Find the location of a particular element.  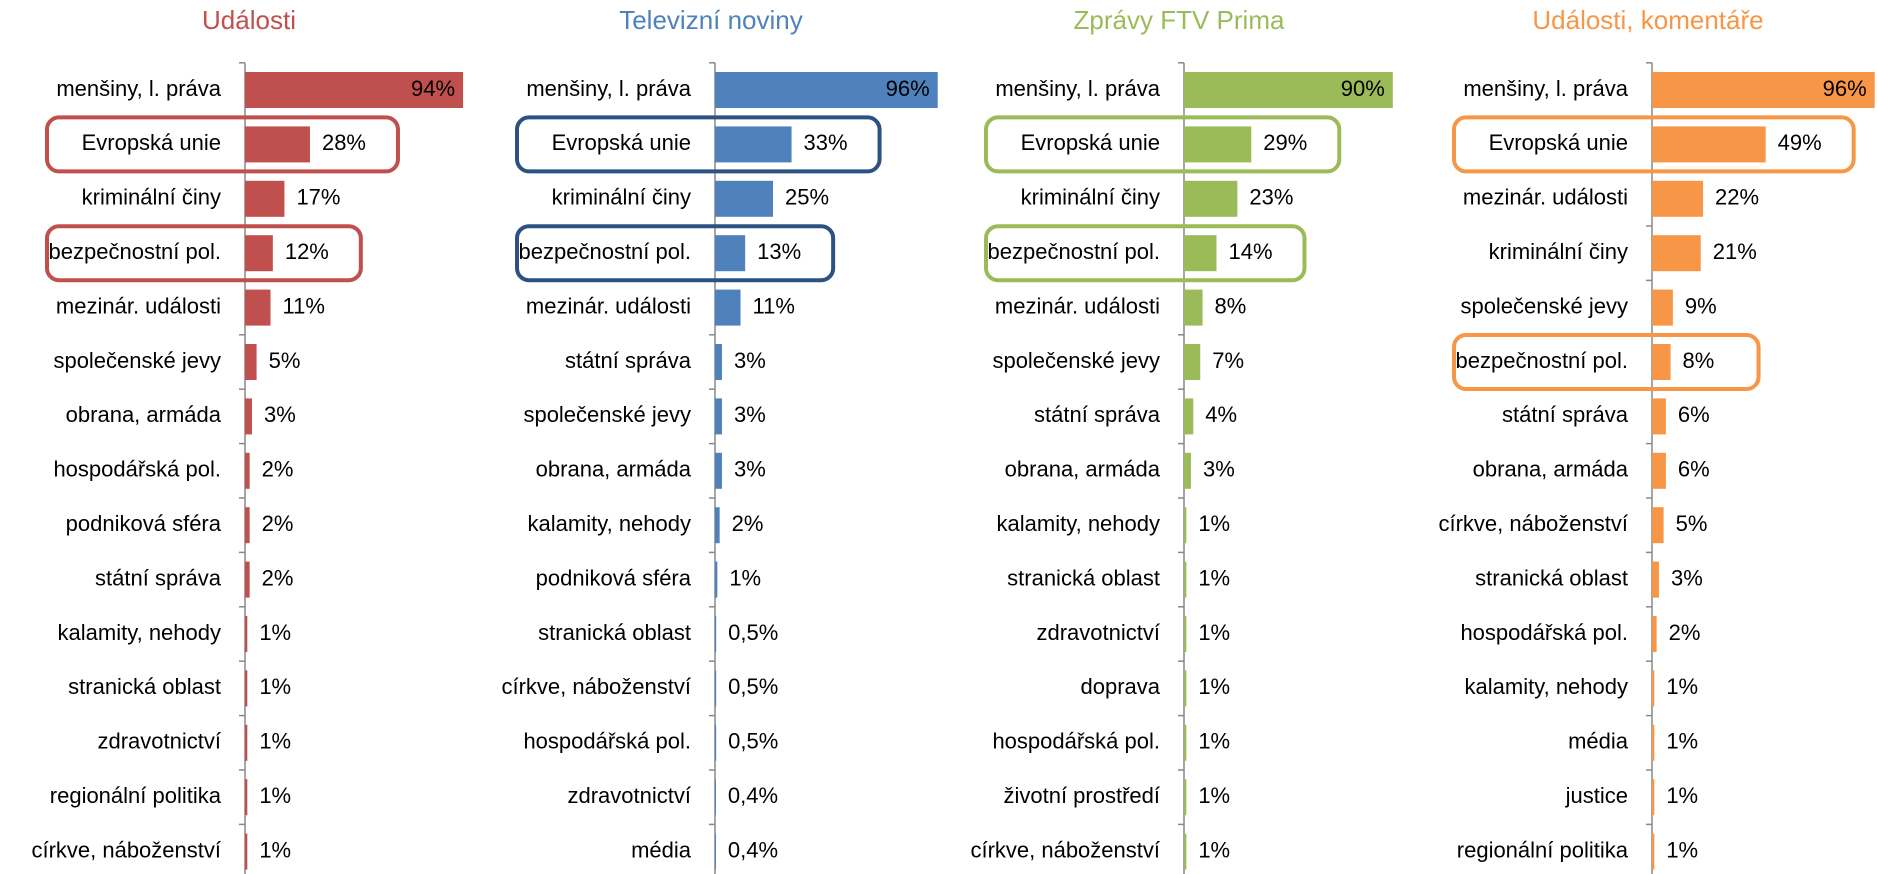

value-label: 33% is located at coordinates (826, 142).